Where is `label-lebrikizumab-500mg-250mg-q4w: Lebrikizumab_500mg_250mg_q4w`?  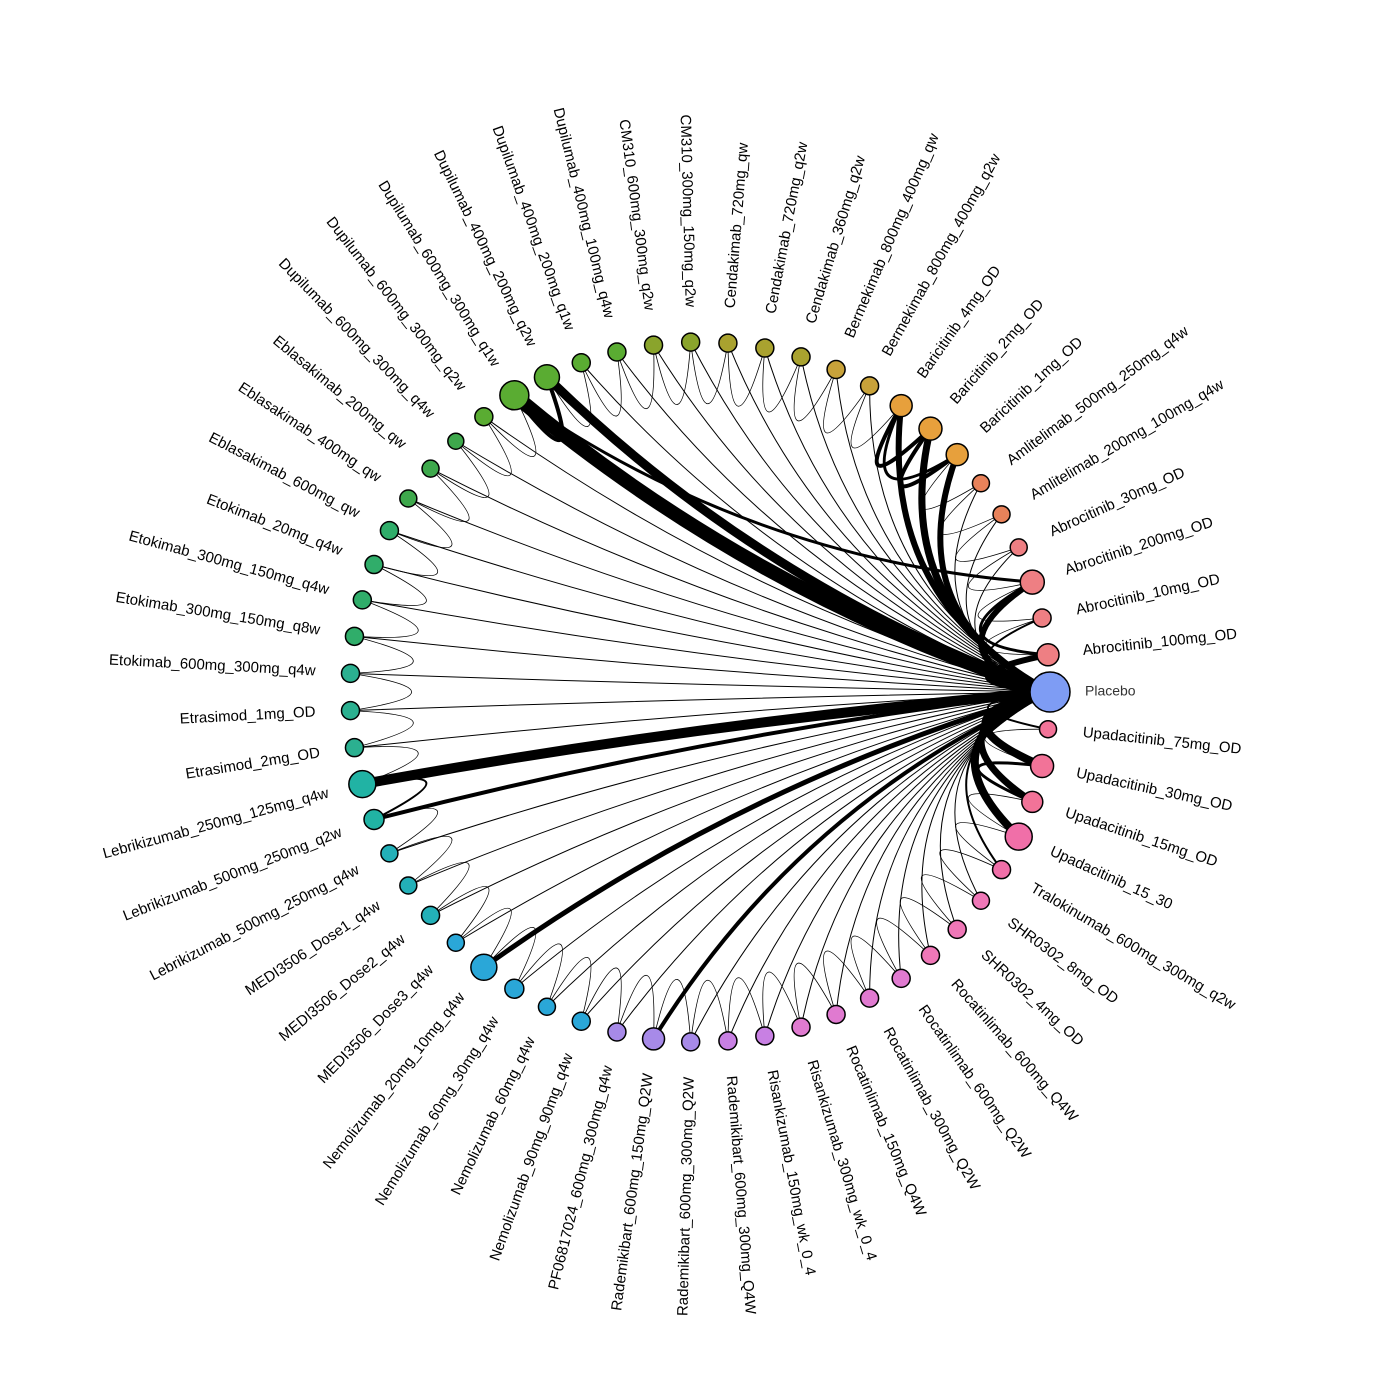
label-lebrikizumab-500mg-250mg-q4w: Lebrikizumab_500mg_250mg_q4w is located at coordinates (254, 922).